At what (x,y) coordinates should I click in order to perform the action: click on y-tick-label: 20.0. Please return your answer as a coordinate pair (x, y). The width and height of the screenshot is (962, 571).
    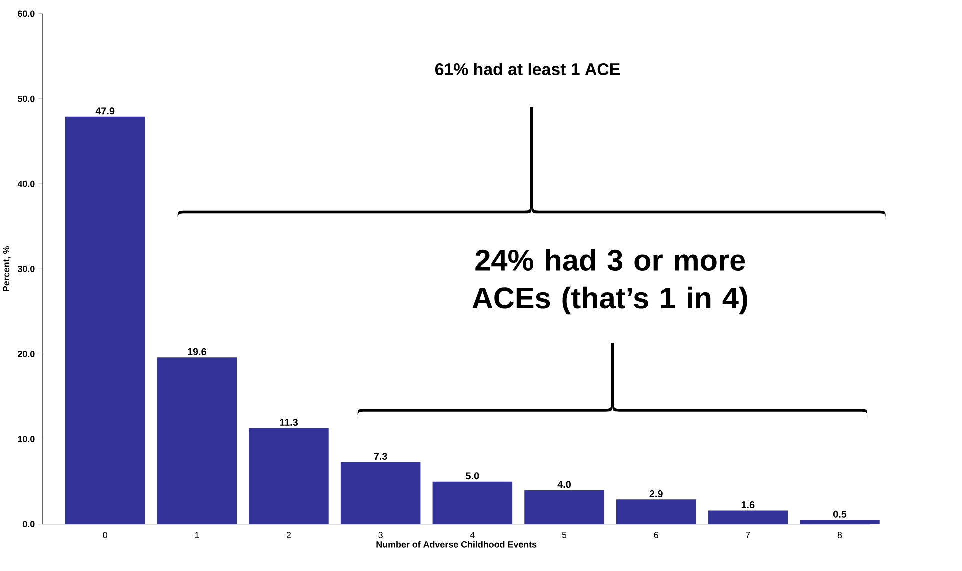
    Looking at the image, I should click on (26, 354).